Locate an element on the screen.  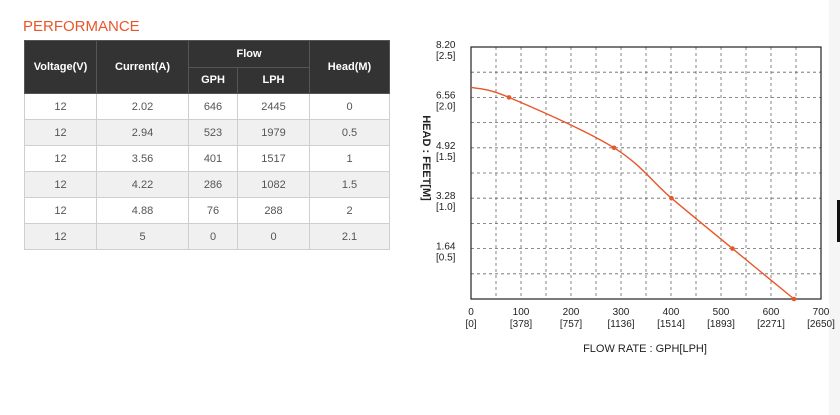
cell-head: 0 is located at coordinates (349, 106).